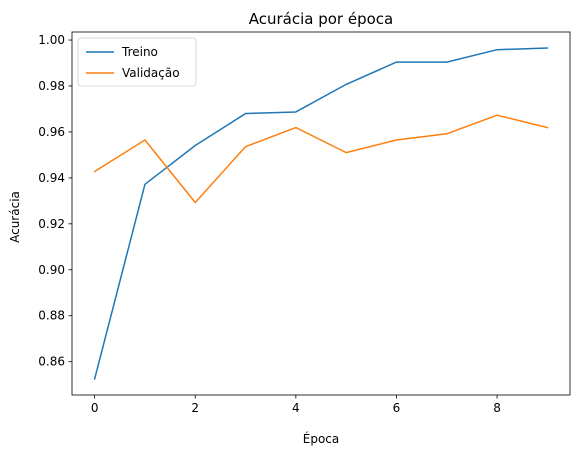  I want to click on x-tick-label: 2, so click(195, 408).